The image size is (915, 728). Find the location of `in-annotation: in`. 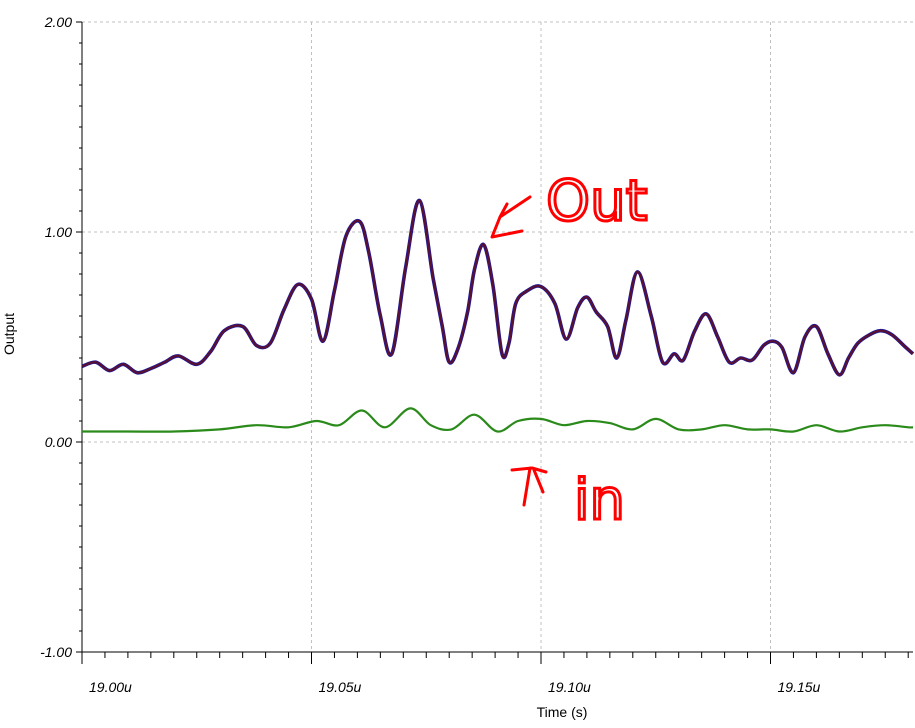

in-annotation: in is located at coordinates (599, 500).